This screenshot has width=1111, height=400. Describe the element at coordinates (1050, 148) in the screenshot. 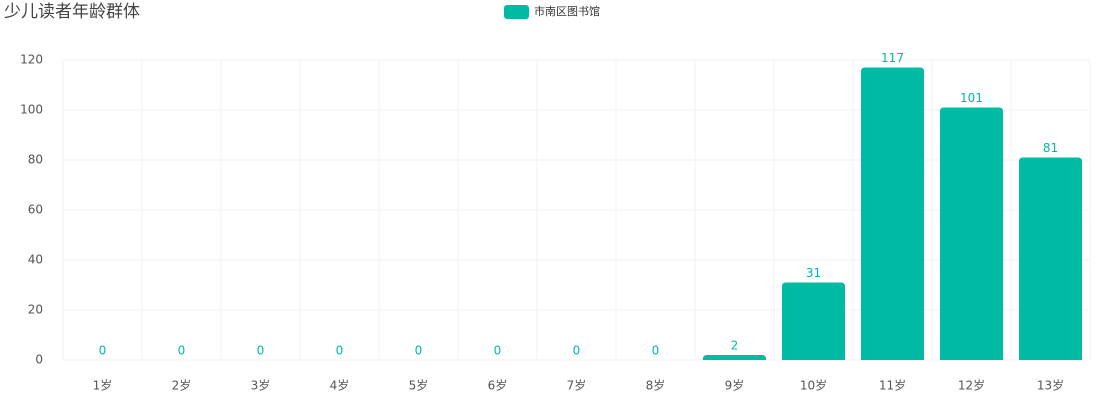

I see `data-label: 81` at that location.